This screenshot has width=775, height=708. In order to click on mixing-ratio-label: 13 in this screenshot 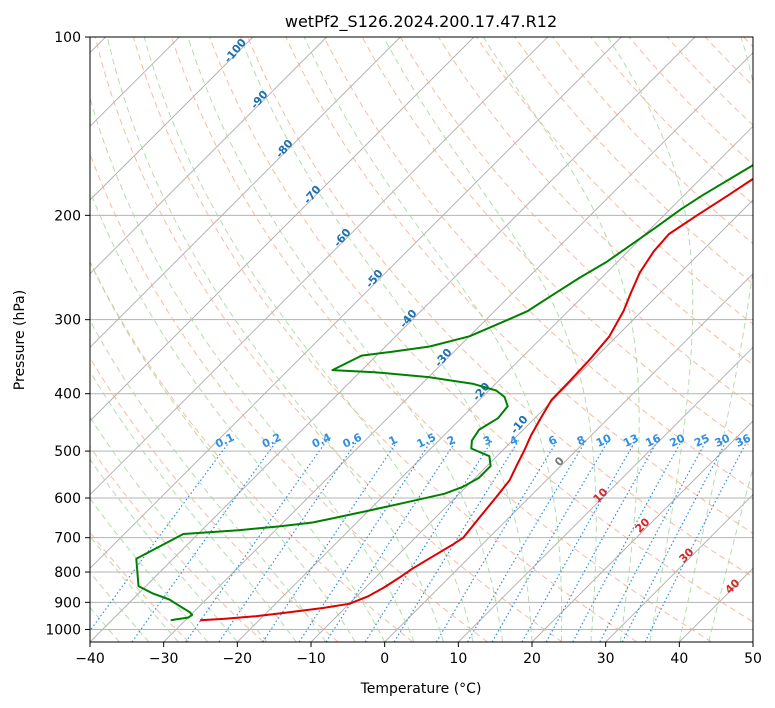, I will do `click(630, 441)`.